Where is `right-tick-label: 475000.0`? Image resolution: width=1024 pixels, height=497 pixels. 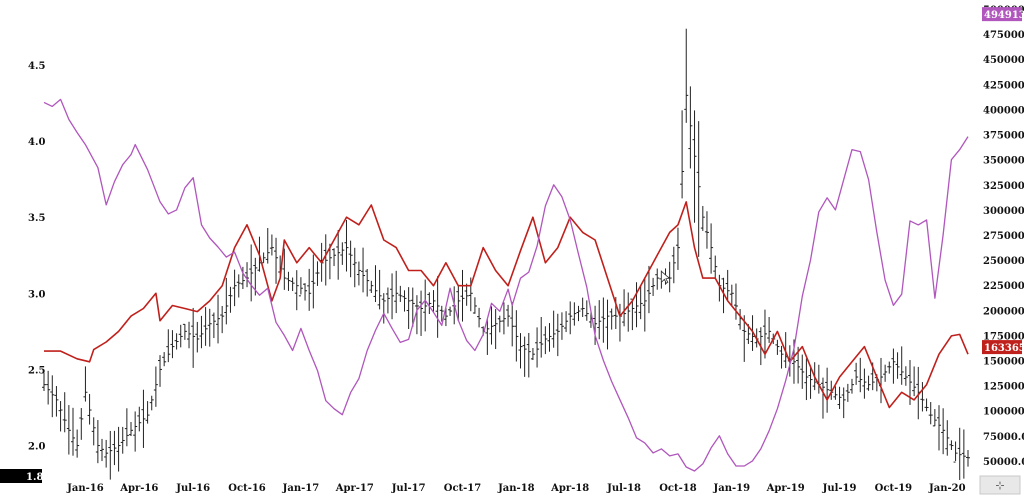 right-tick-label: 475000.0 is located at coordinates (1003, 35).